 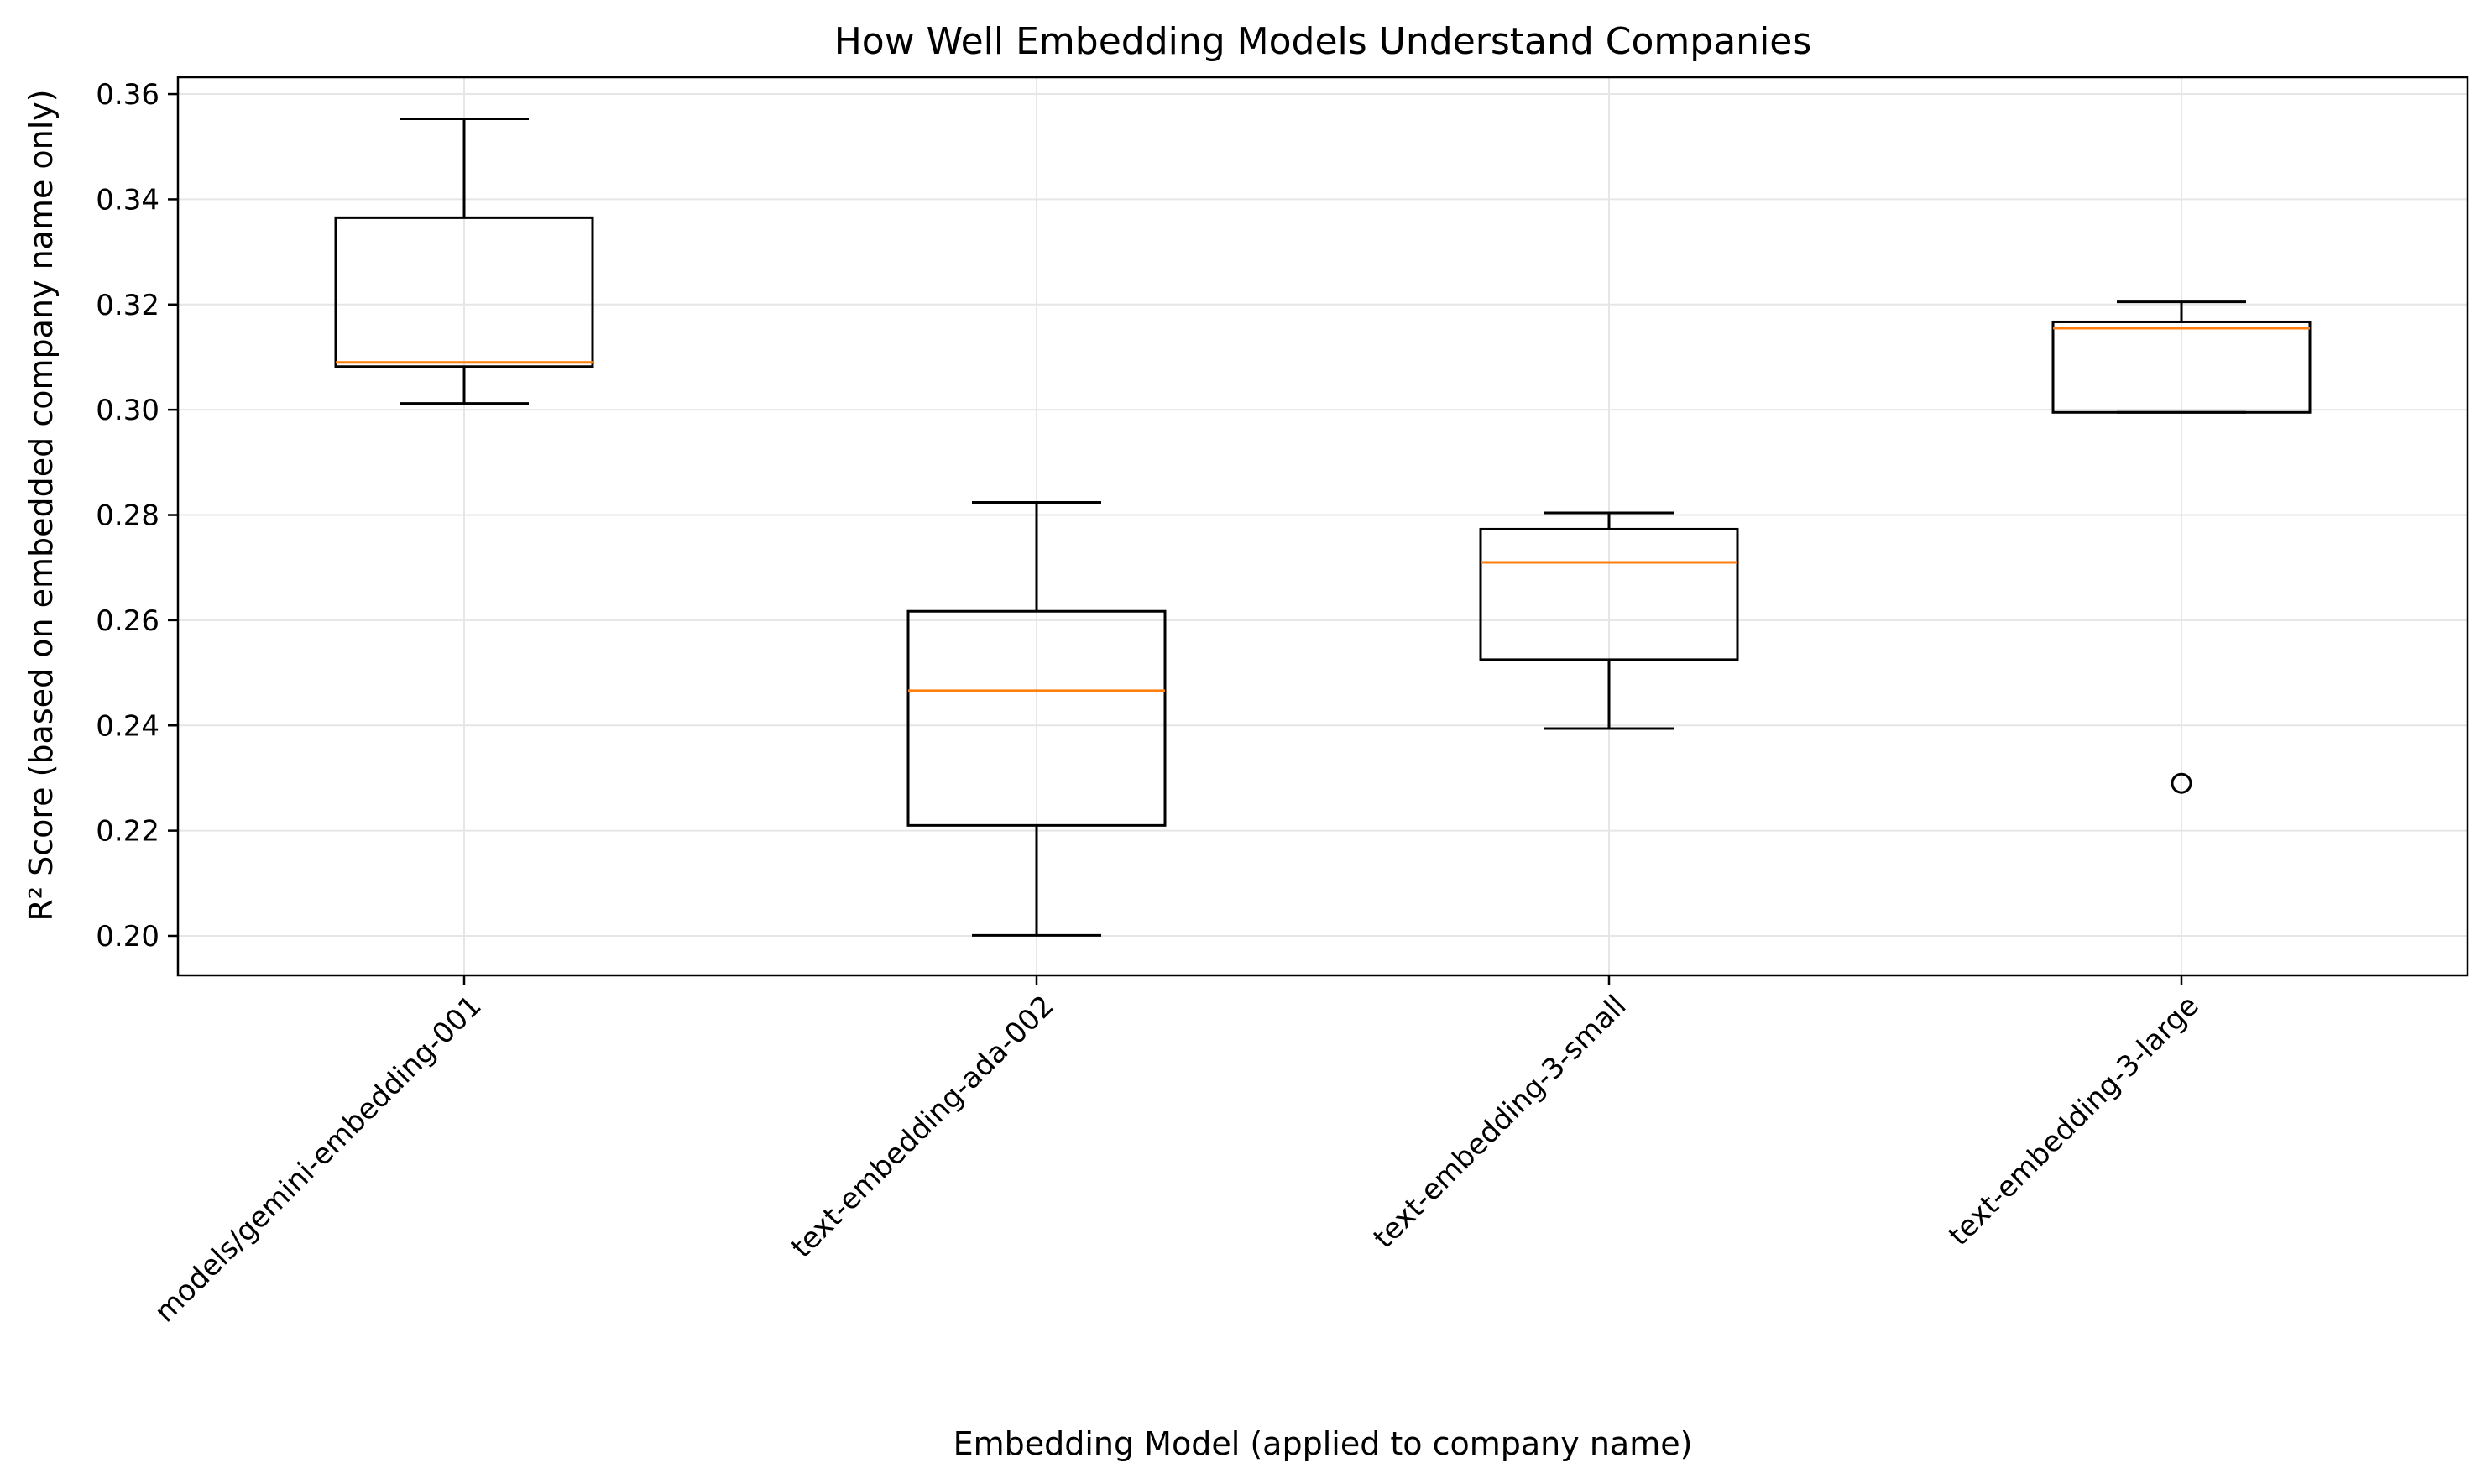 What do you see at coordinates (127, 410) in the screenshot?
I see `y-tick-label: 0.30` at bounding box center [127, 410].